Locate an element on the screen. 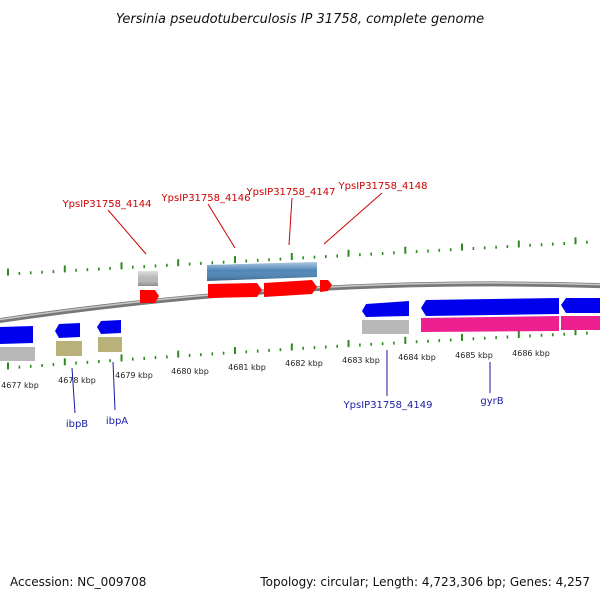 The image size is (600, 600). gene-features-forward is located at coordinates (235, 282).